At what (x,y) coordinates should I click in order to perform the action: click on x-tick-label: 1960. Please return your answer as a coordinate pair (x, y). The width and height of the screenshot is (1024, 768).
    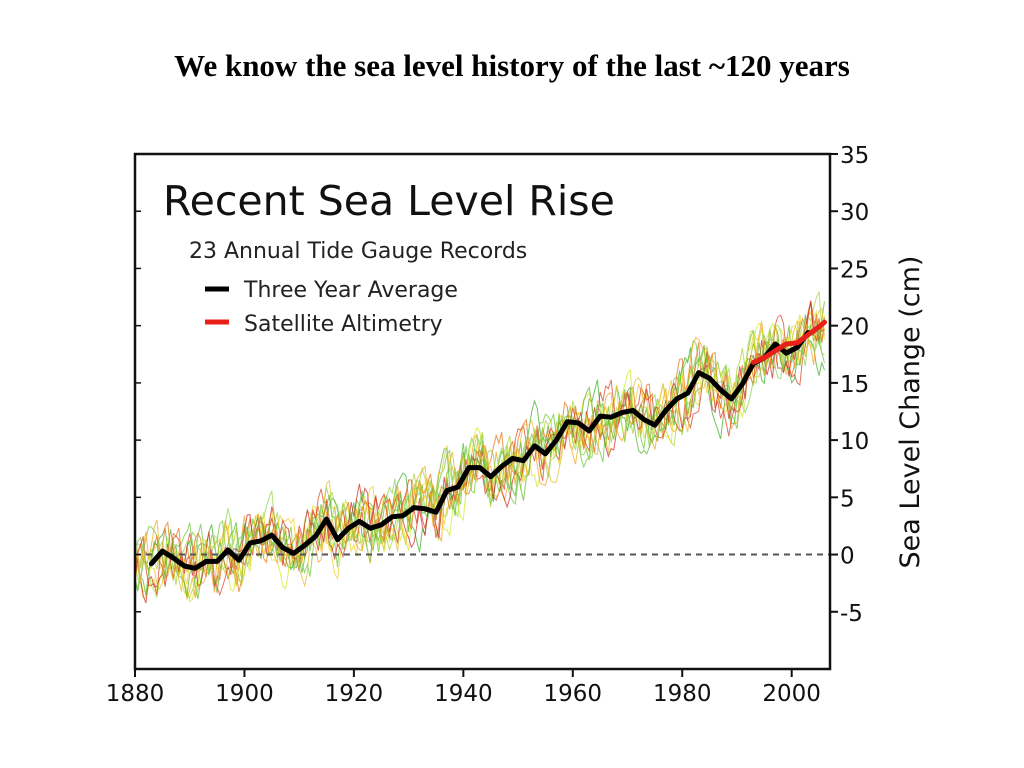
    Looking at the image, I should click on (573, 694).